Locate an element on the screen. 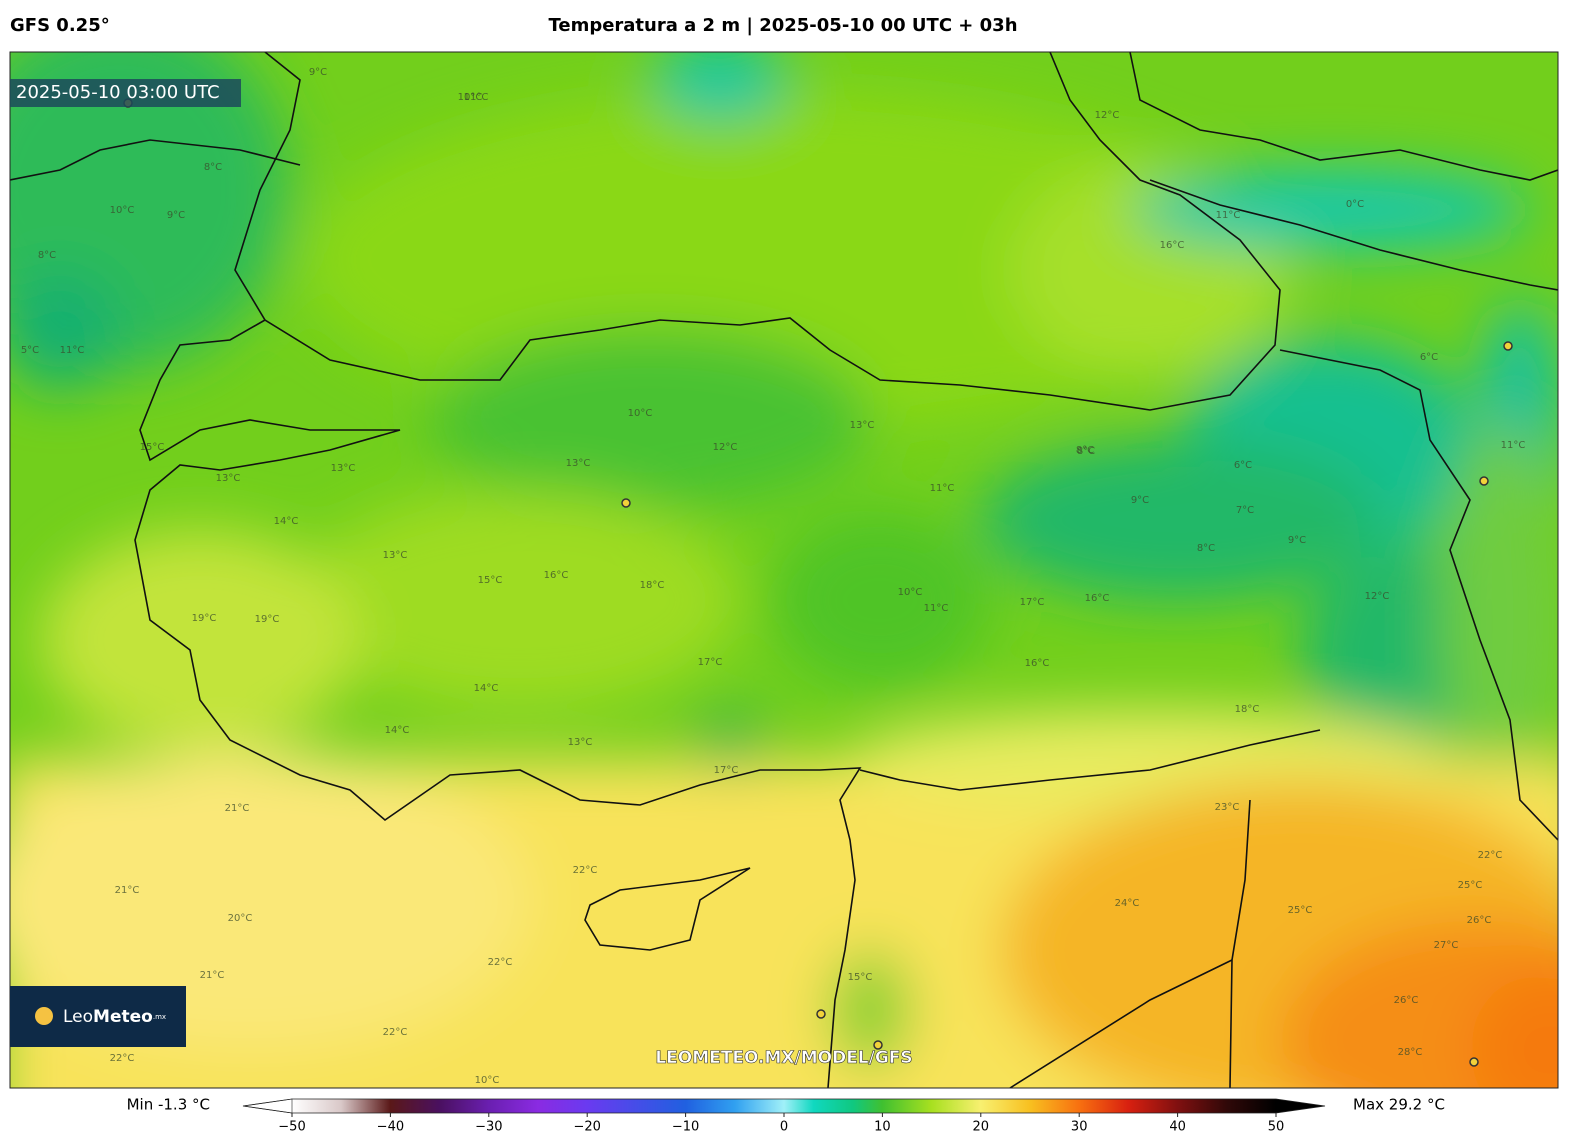 The height and width of the screenshot is (1141, 1570). timestamp-box is located at coordinates (125, 93).